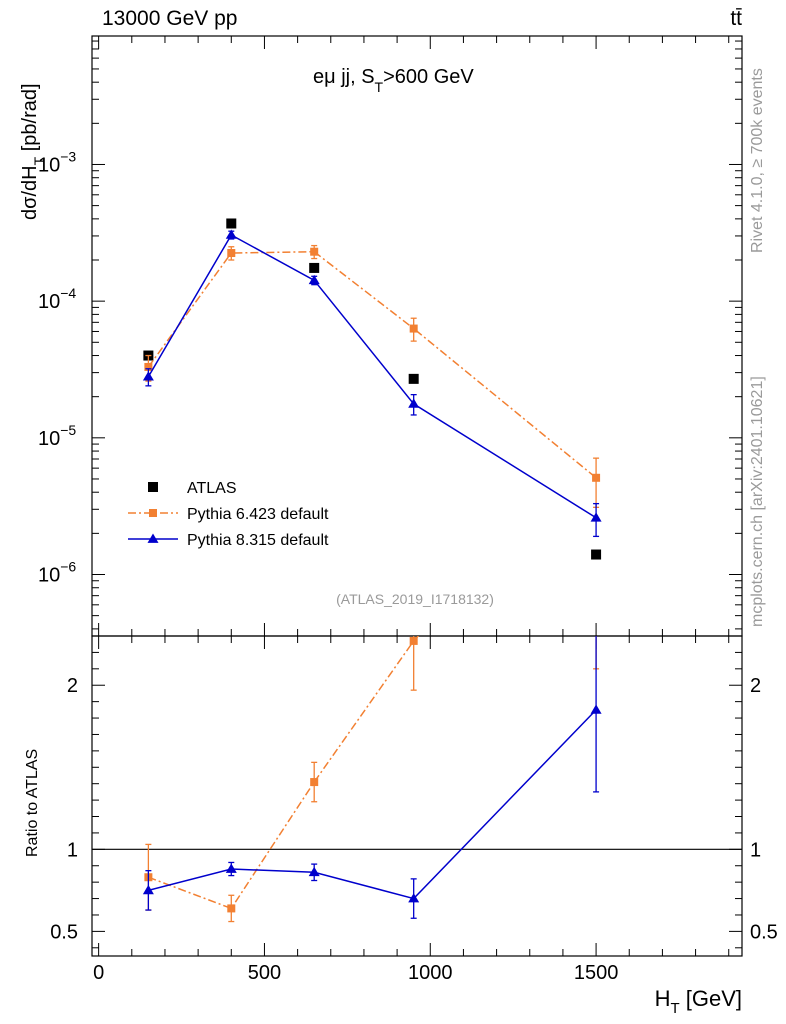  I want to click on y-axis-label-sub: T, so click(39, 160).